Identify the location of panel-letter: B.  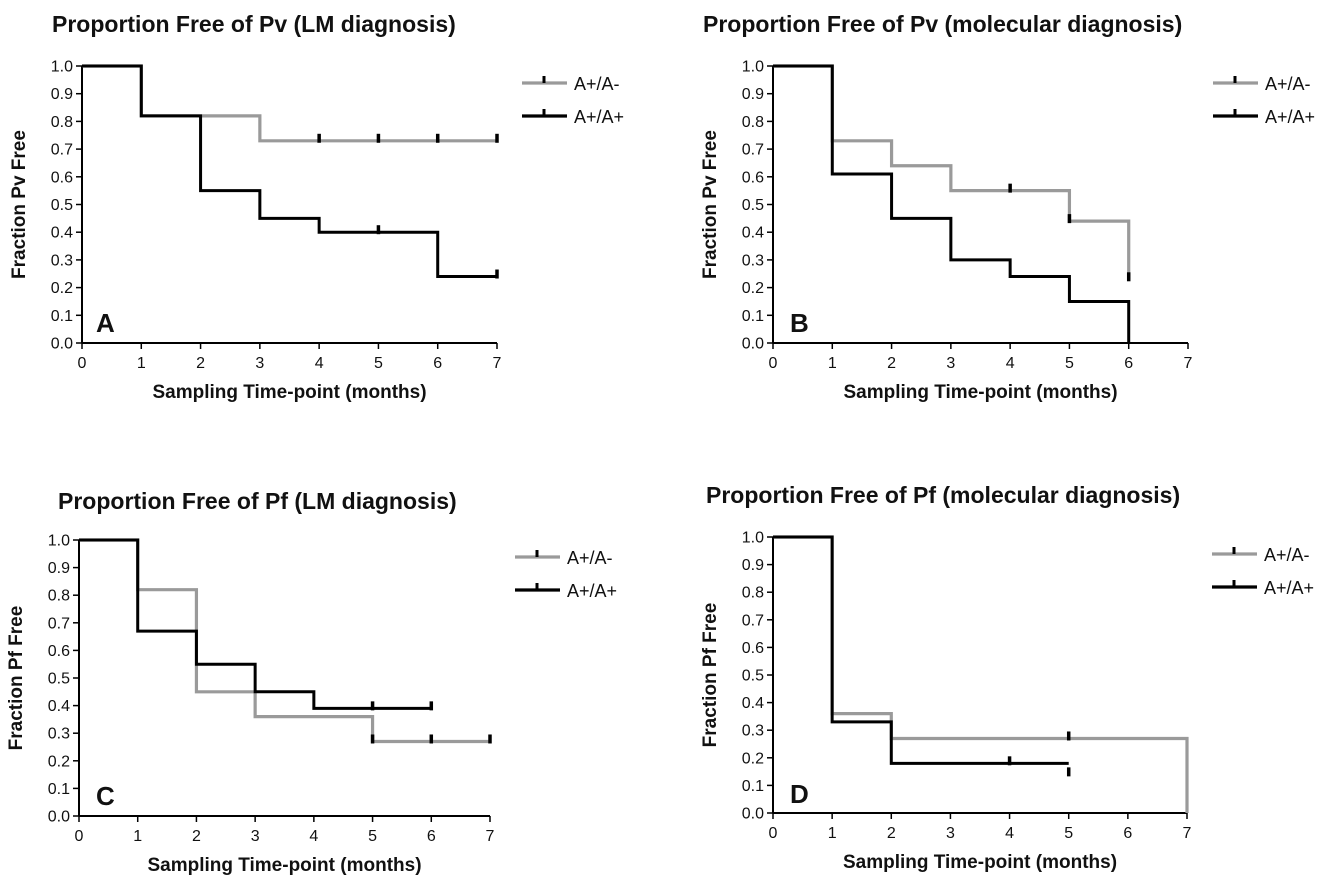
(799, 323).